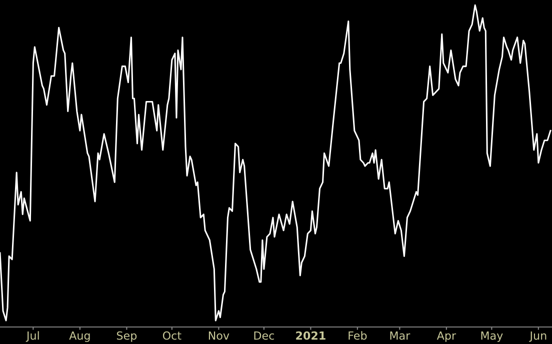 This screenshot has height=344, width=552. I want to click on x-tick-label: Mar, so click(400, 336).